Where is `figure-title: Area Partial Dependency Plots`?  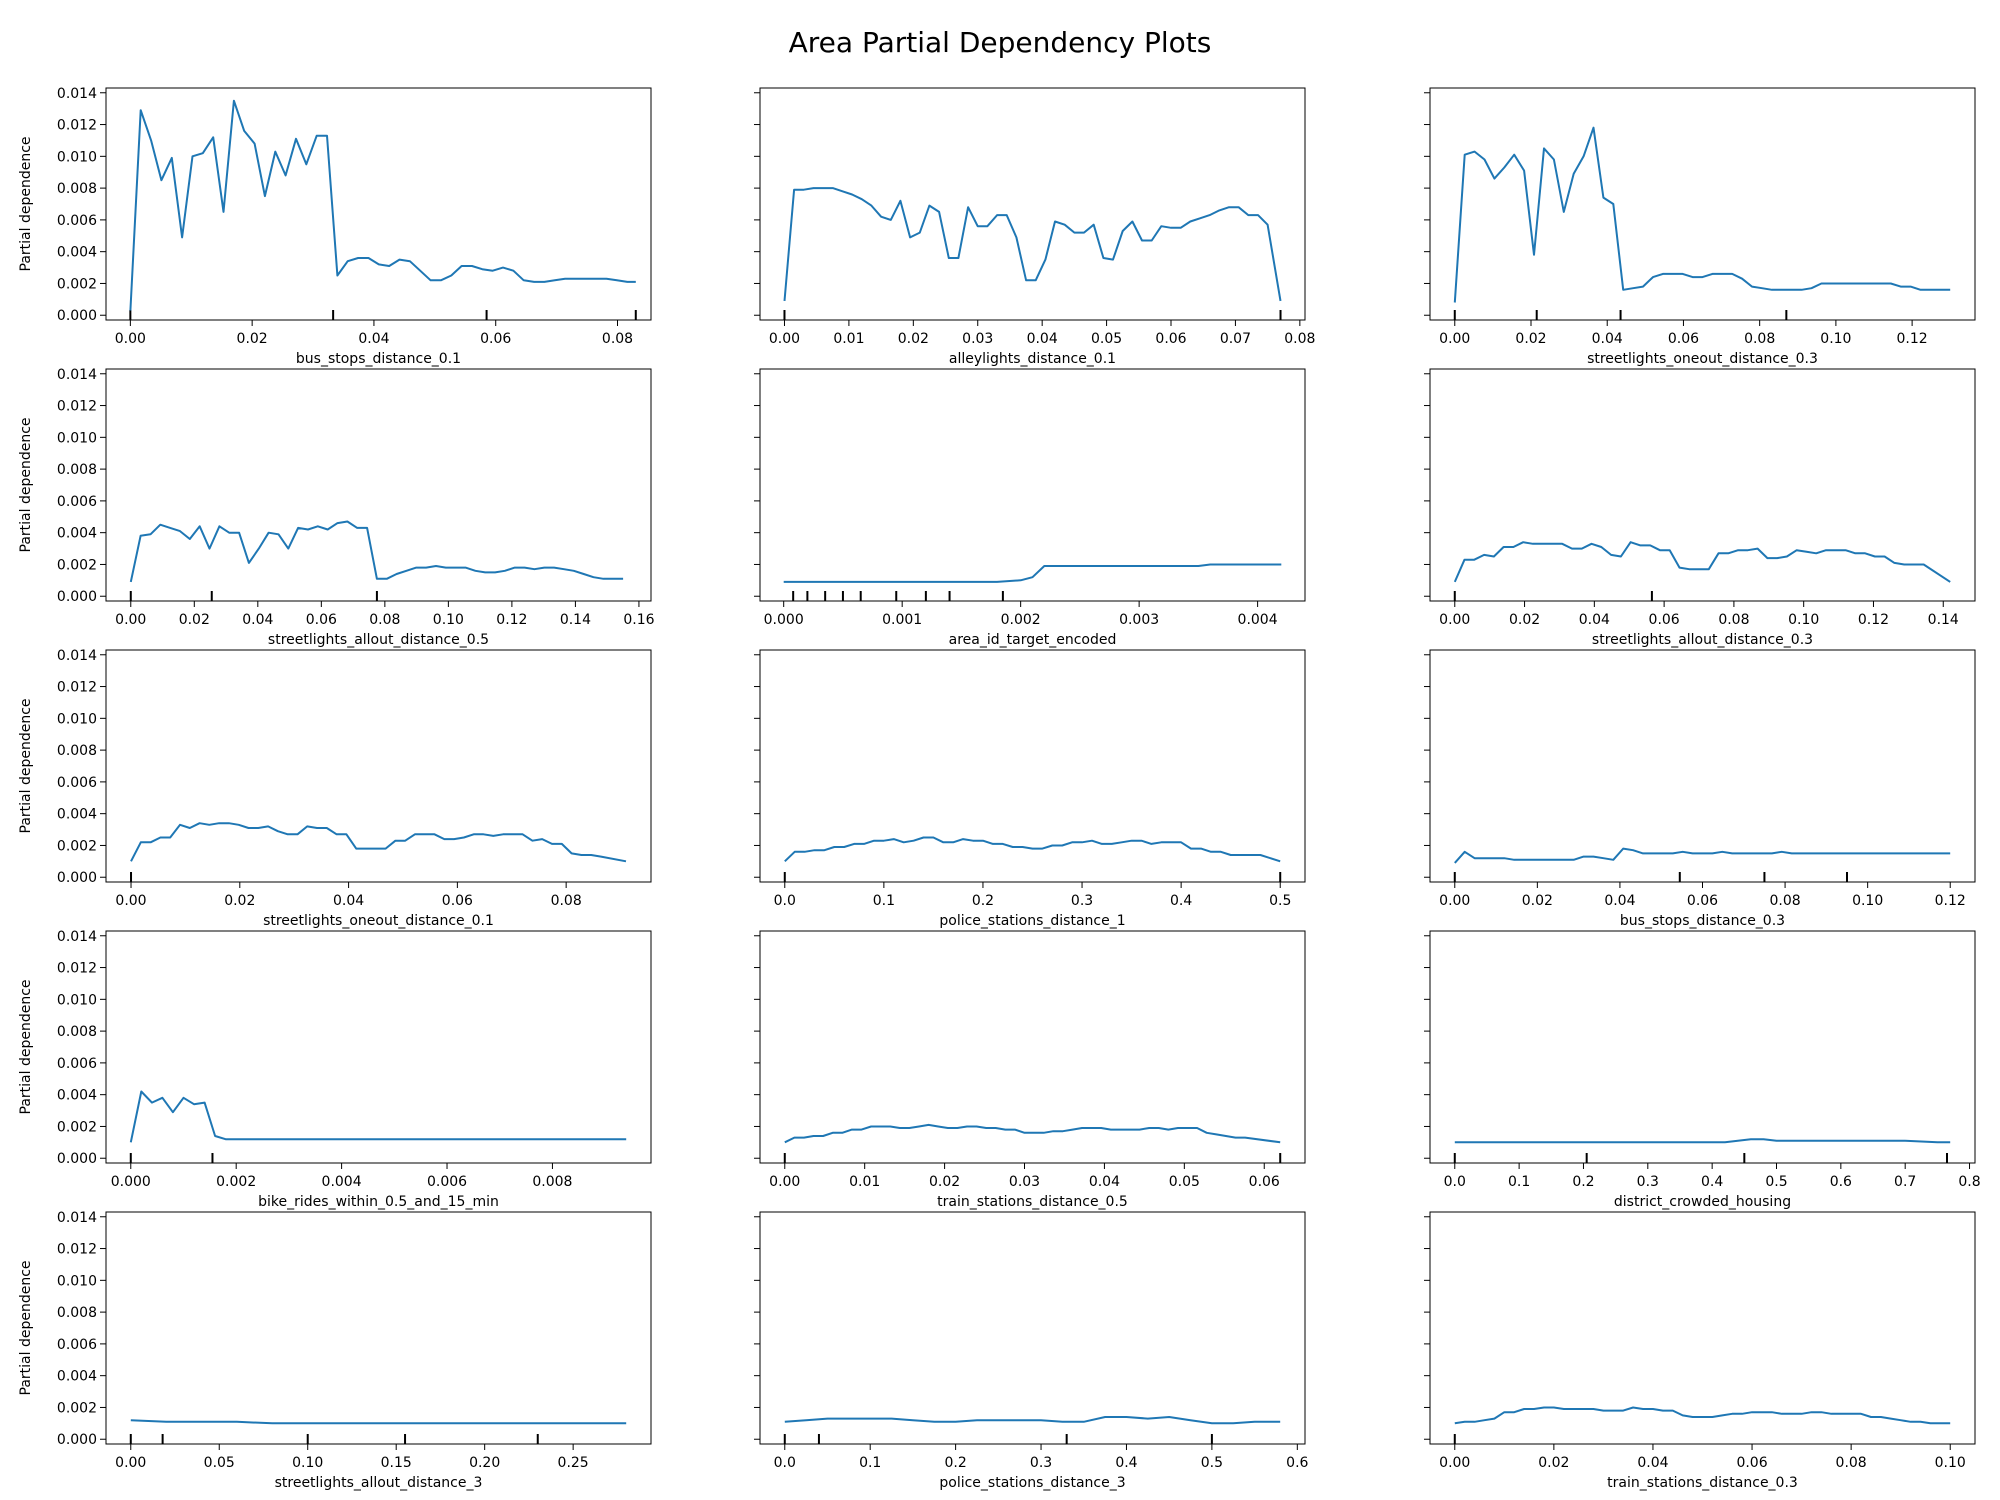
figure-title: Area Partial Dependency Plots is located at coordinates (1000, 42).